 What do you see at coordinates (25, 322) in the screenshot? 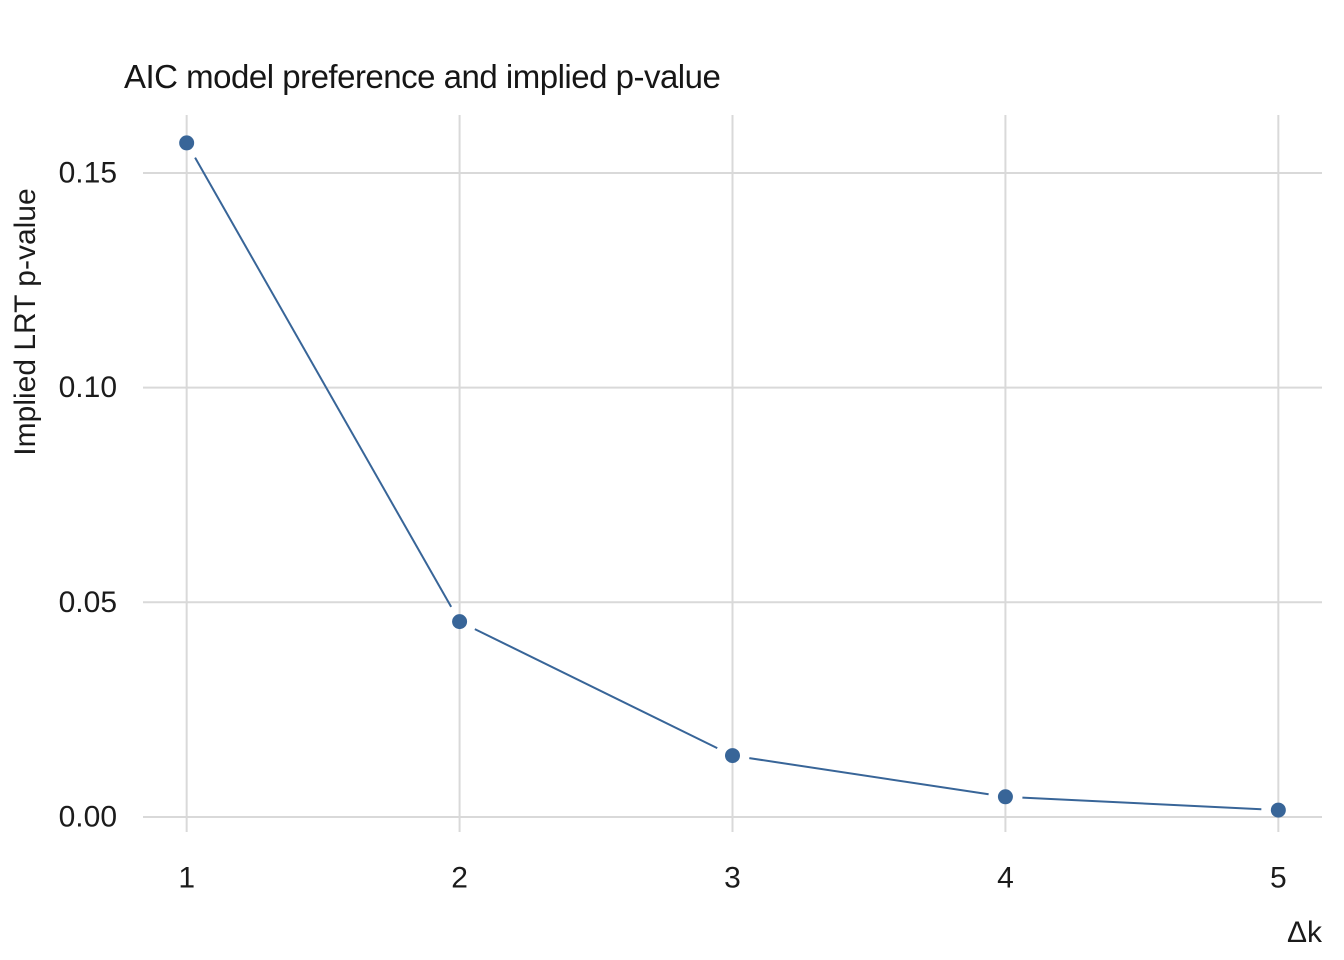
I see `y-axis-label: Implied LRT p-value` at bounding box center [25, 322].